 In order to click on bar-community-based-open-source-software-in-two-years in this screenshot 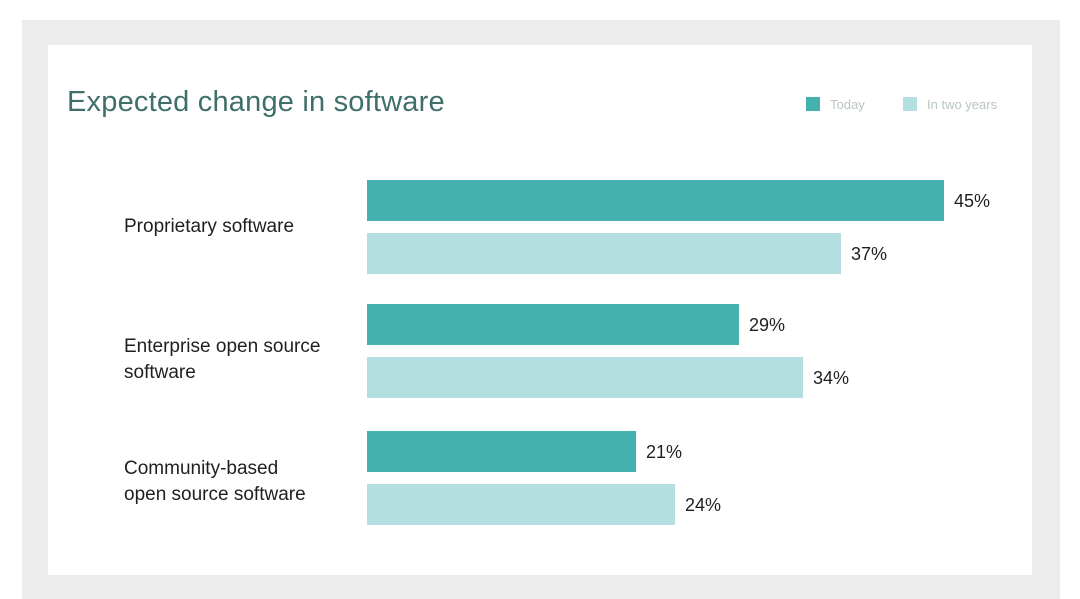, I will do `click(521, 504)`.